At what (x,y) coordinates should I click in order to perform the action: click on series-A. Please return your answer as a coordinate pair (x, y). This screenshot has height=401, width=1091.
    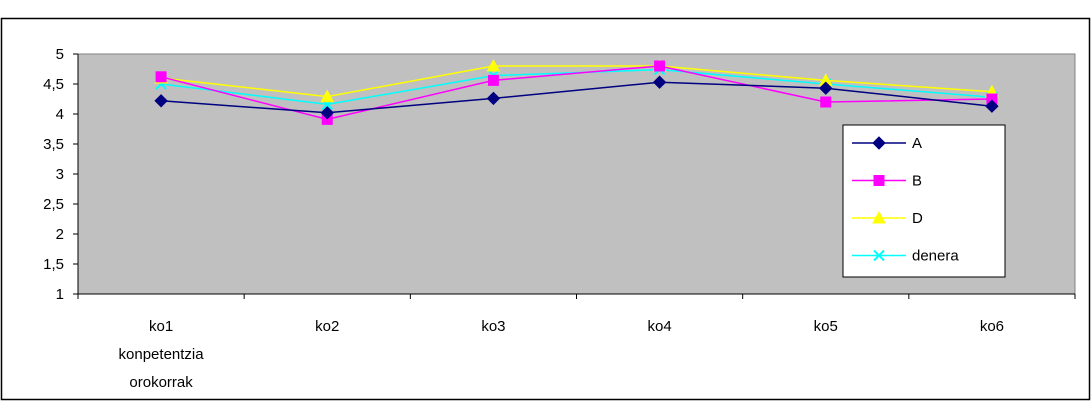
    Looking at the image, I should click on (576, 97).